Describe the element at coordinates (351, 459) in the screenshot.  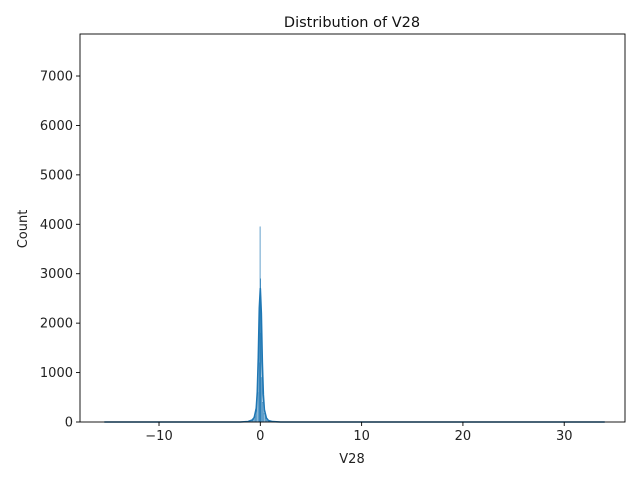
I see `x-axis-label: V28` at that location.